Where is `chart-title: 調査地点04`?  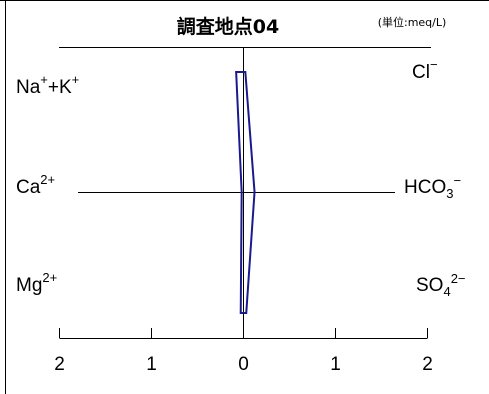
chart-title: 調査地点04 is located at coordinates (228, 26).